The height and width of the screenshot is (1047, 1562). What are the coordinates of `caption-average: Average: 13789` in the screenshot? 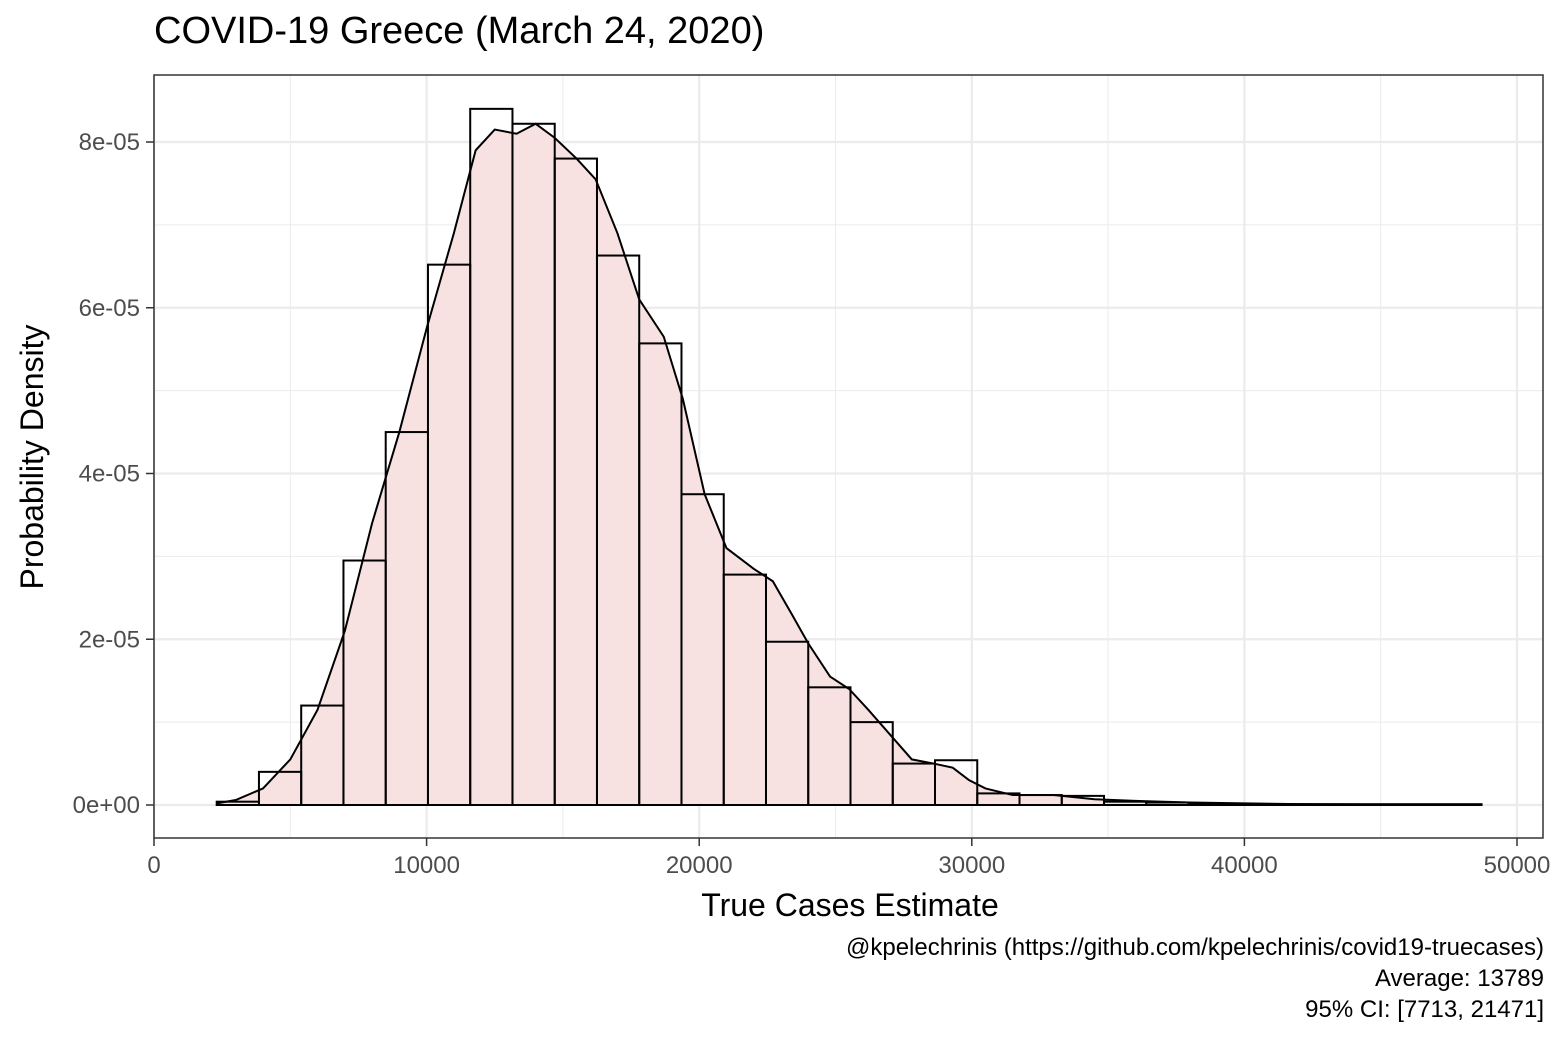 It's located at (1459, 978).